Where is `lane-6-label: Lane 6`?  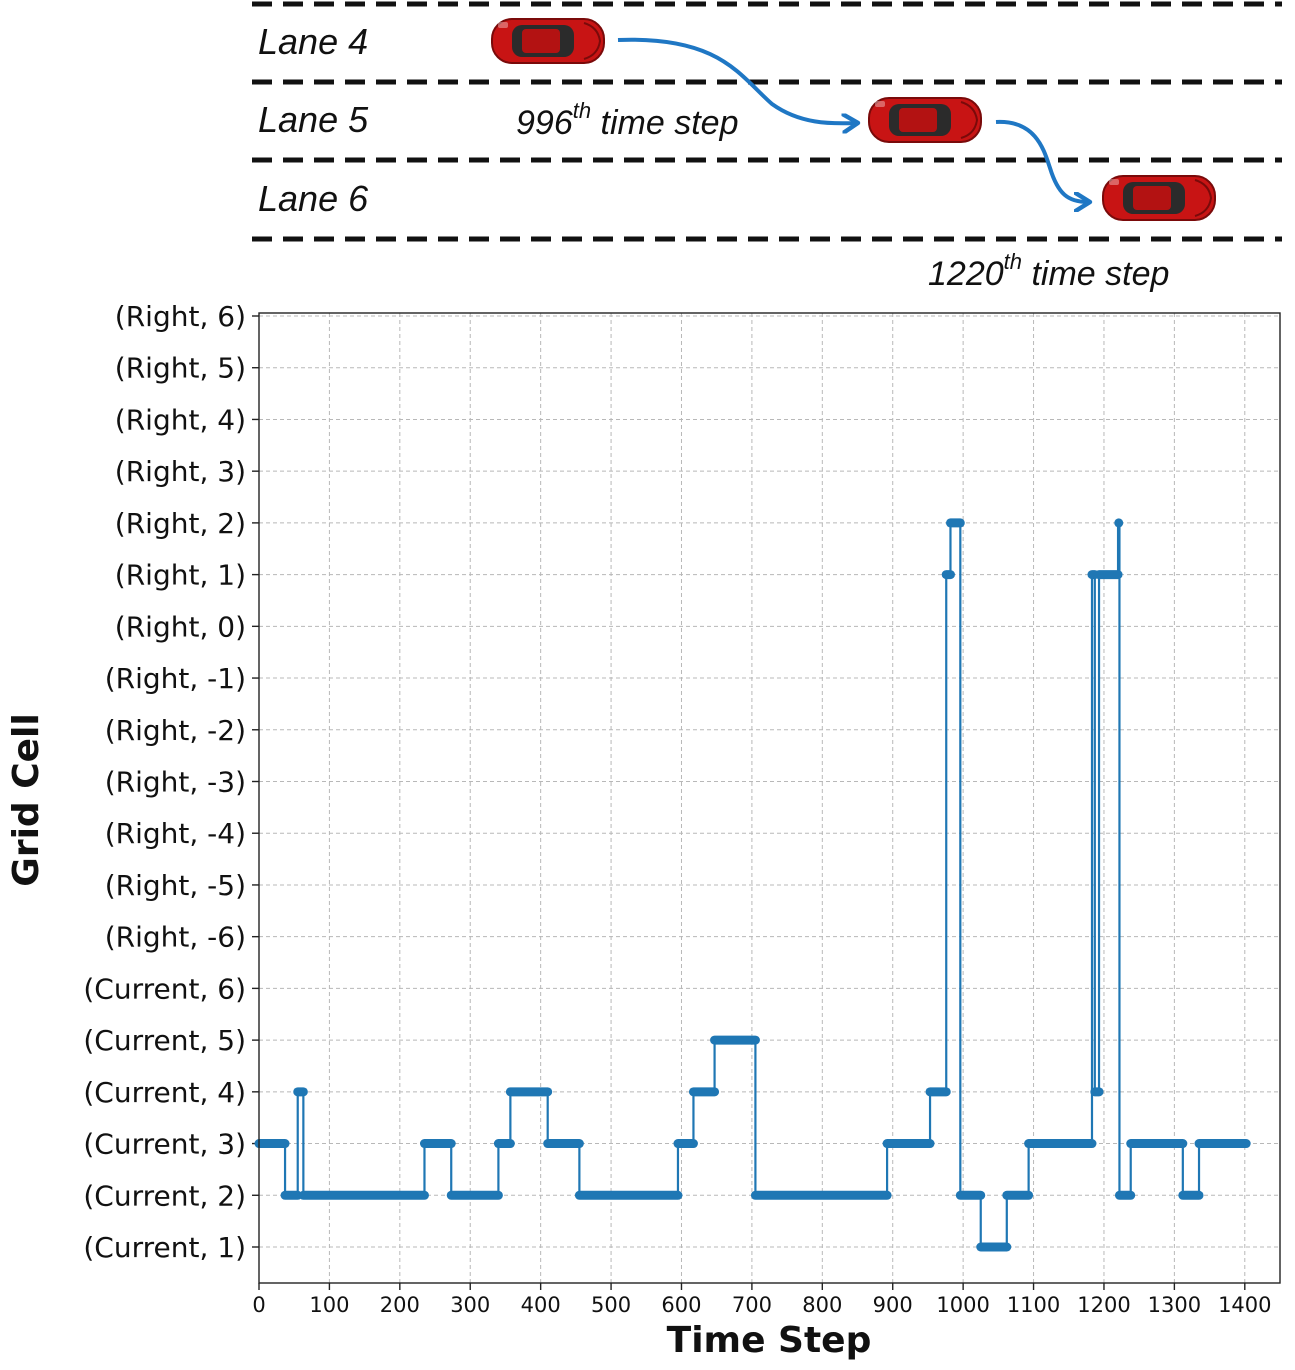 lane-6-label: Lane 6 is located at coordinates (313, 198).